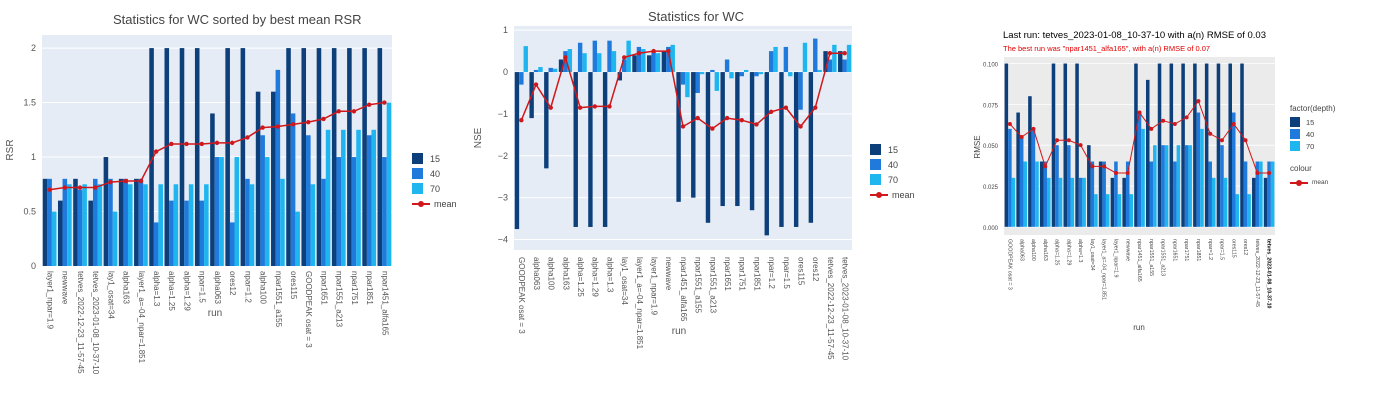 The width and height of the screenshot is (1386, 405). Describe the element at coordinates (1299, 182) in the screenshot. I see `legend-line-swatch` at that location.